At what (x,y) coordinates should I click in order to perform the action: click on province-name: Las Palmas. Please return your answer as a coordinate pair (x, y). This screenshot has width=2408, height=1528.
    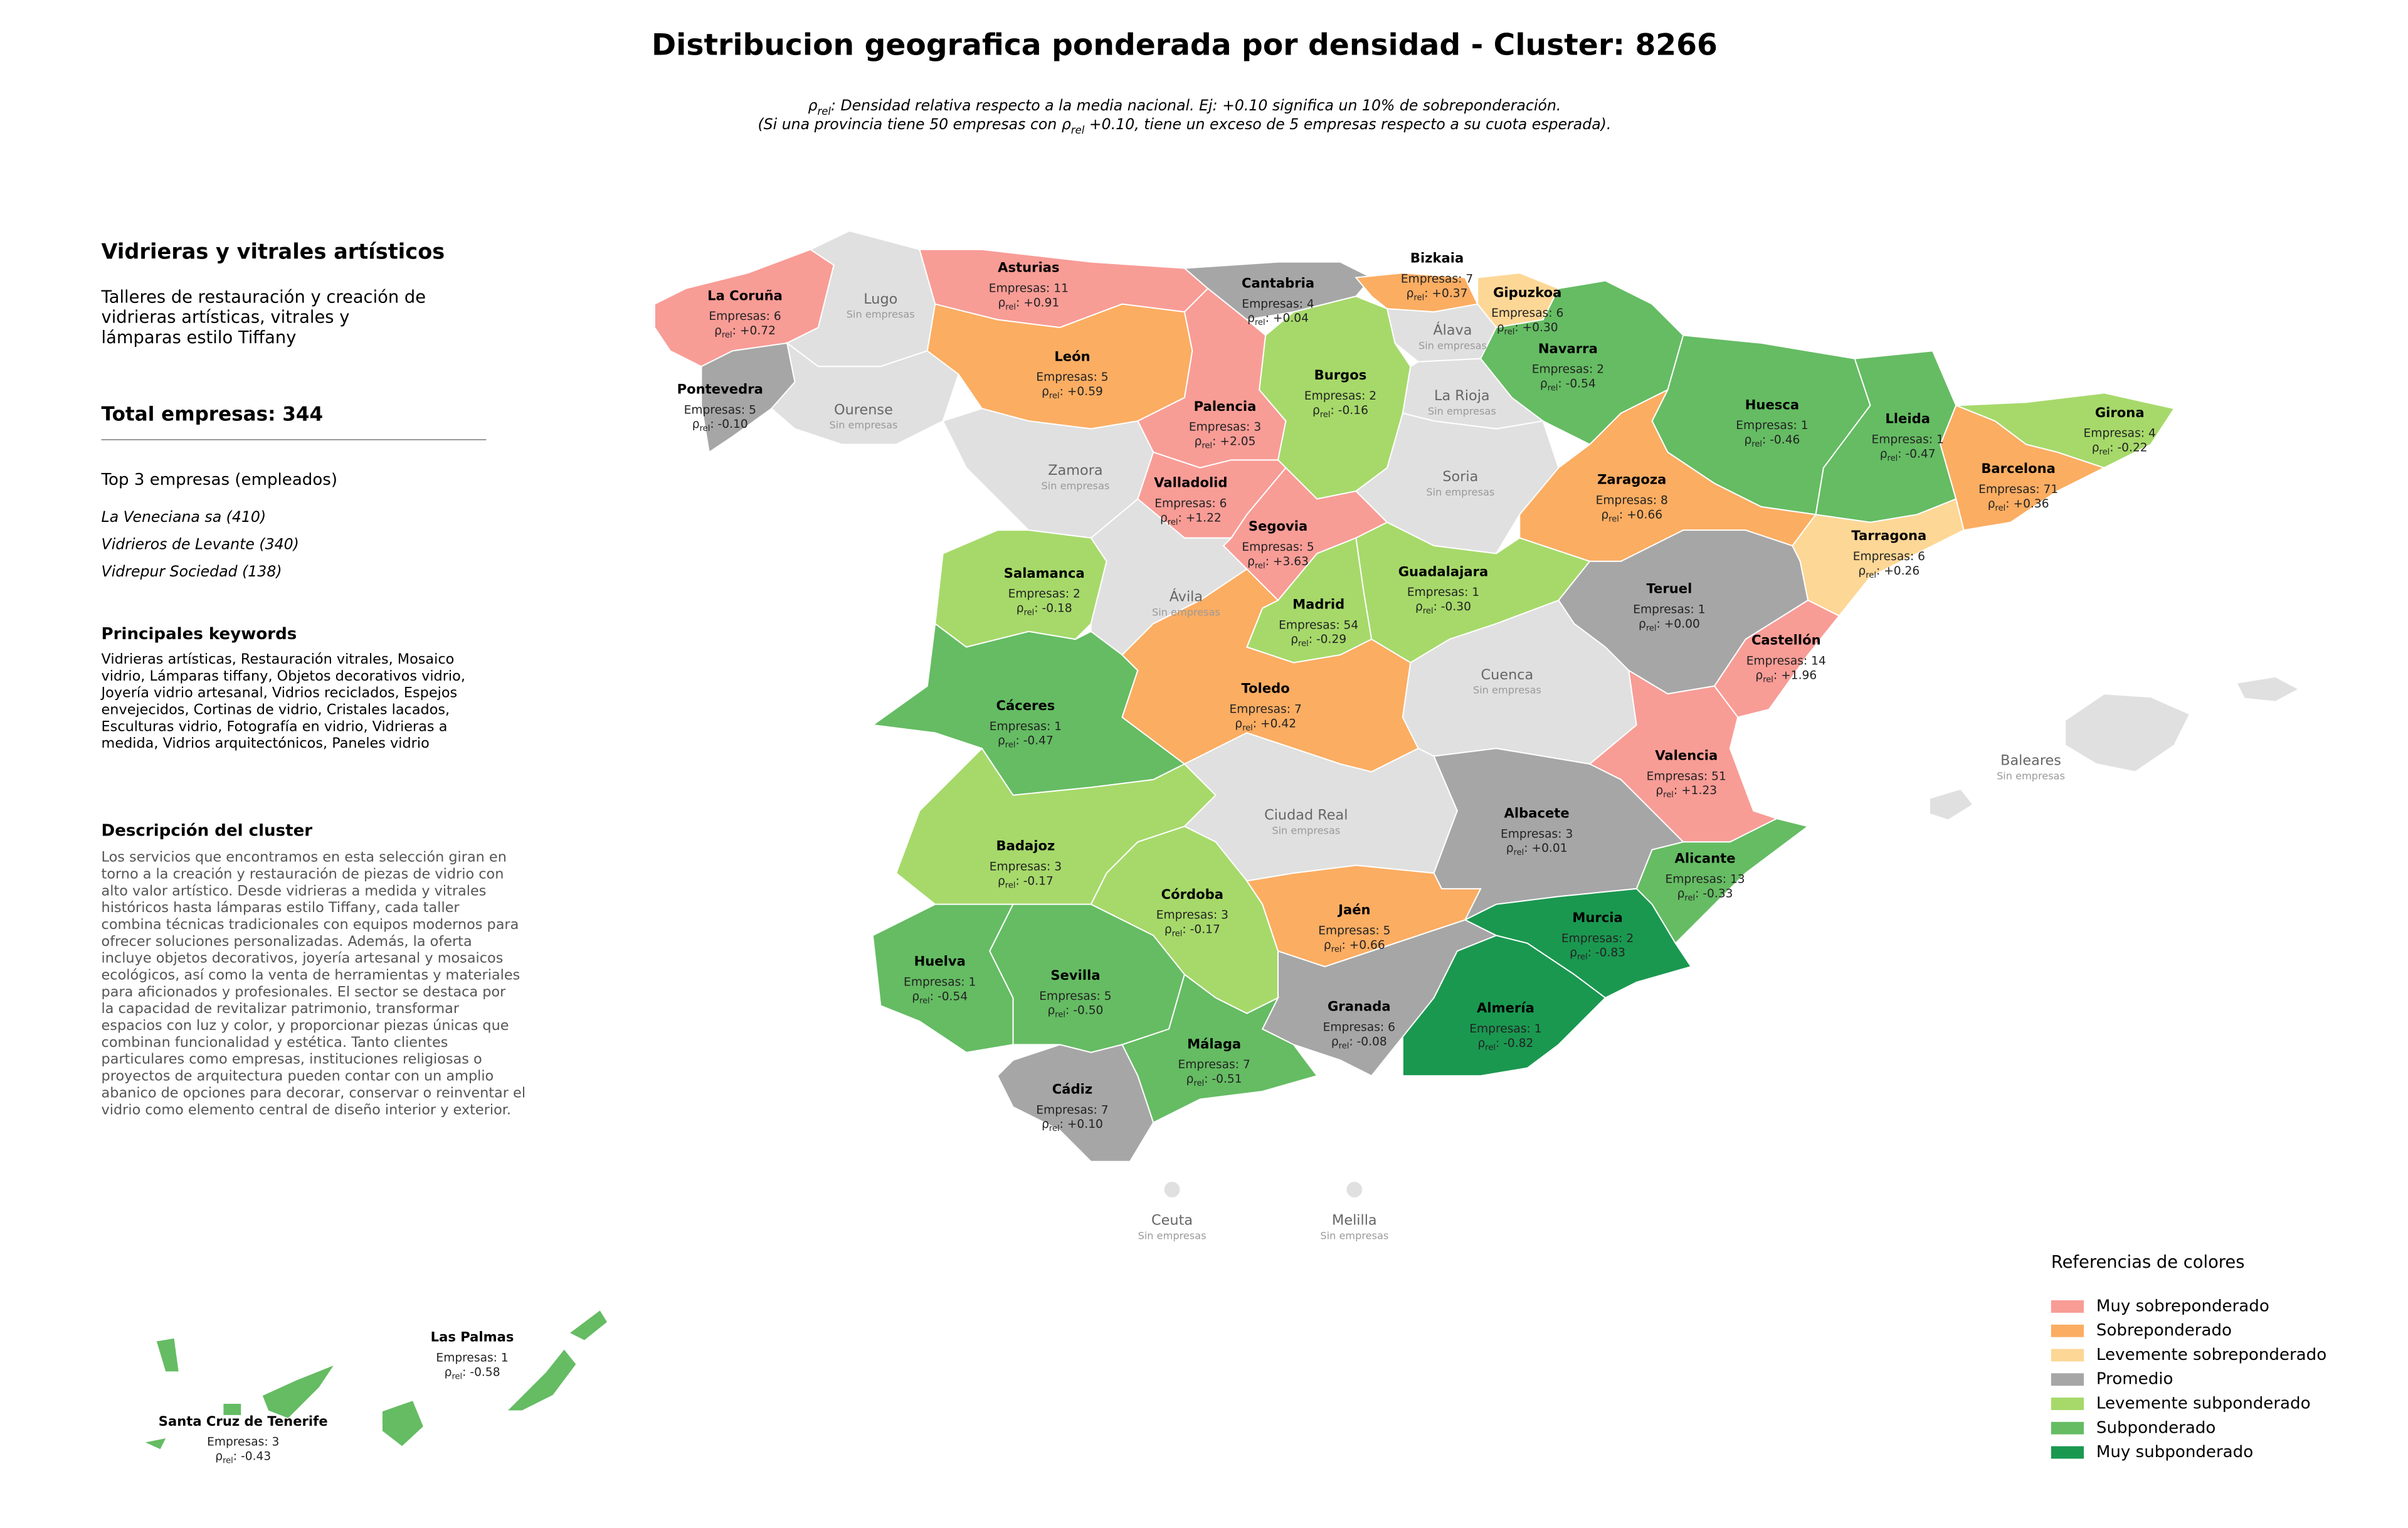
    Looking at the image, I should click on (472, 1337).